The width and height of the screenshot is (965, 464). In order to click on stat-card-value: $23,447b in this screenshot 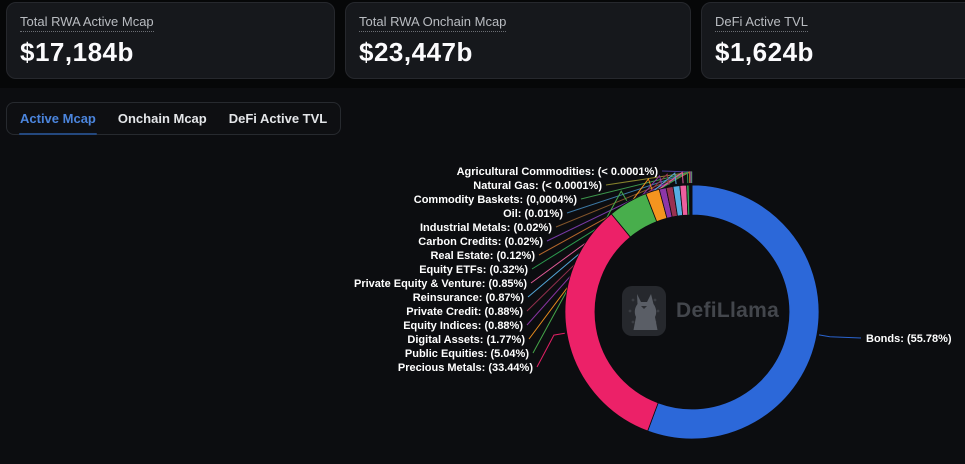, I will do `click(416, 52)`.